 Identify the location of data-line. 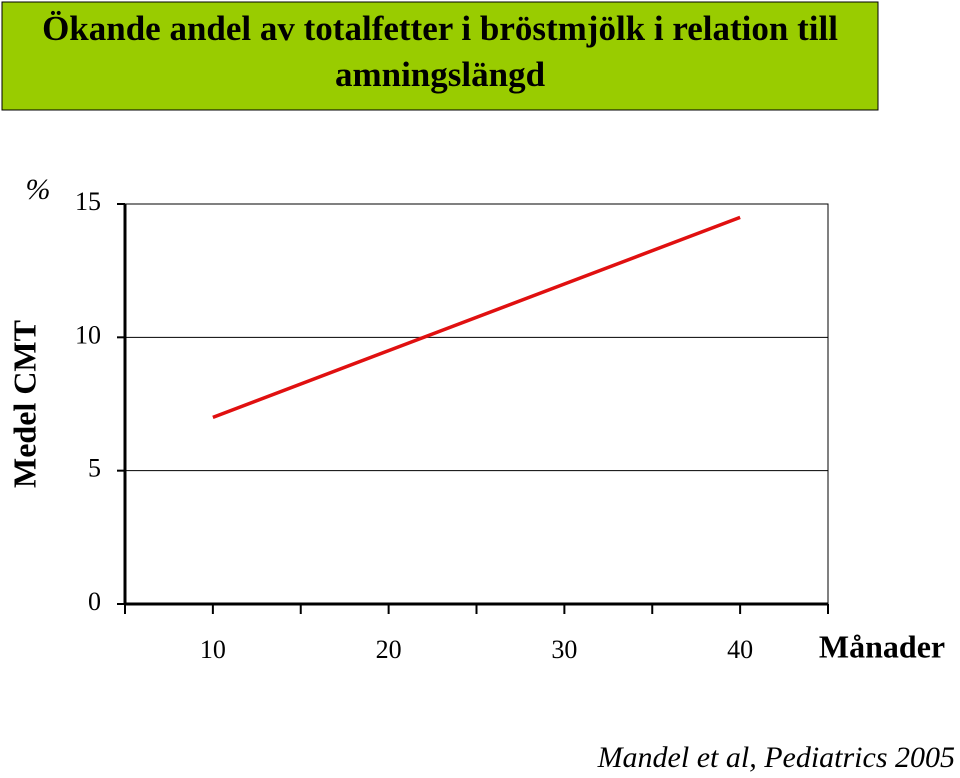
(476, 317).